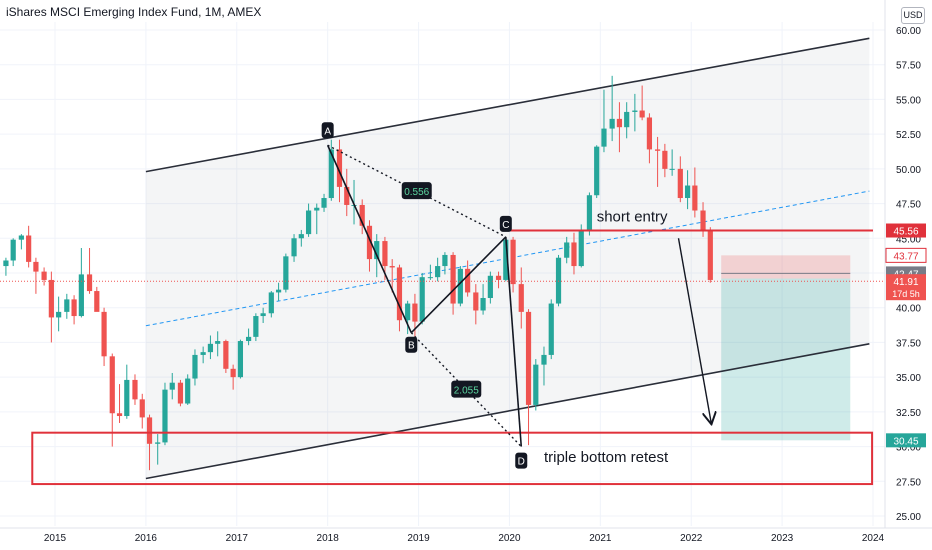  What do you see at coordinates (908, 517) in the screenshot?
I see `y-tick-label: 25.00` at bounding box center [908, 517].